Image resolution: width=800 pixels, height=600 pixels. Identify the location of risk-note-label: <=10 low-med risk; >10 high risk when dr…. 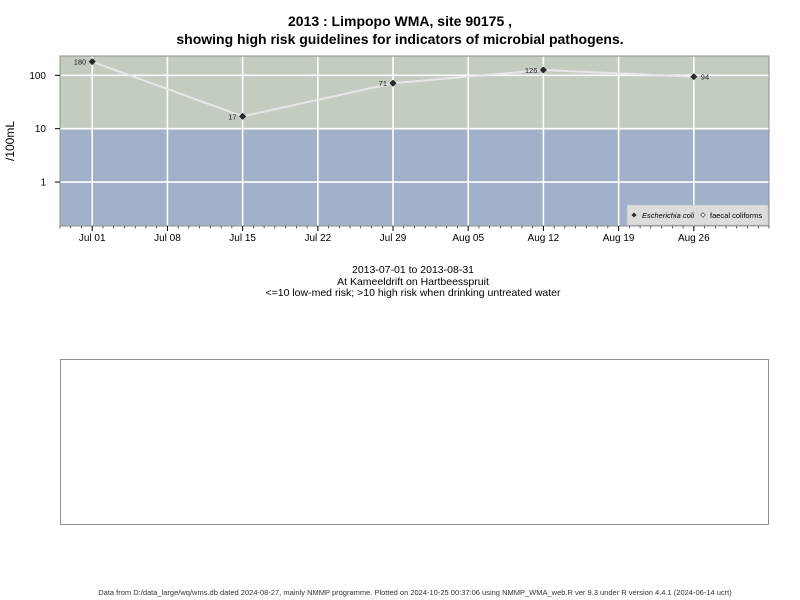
(413, 293).